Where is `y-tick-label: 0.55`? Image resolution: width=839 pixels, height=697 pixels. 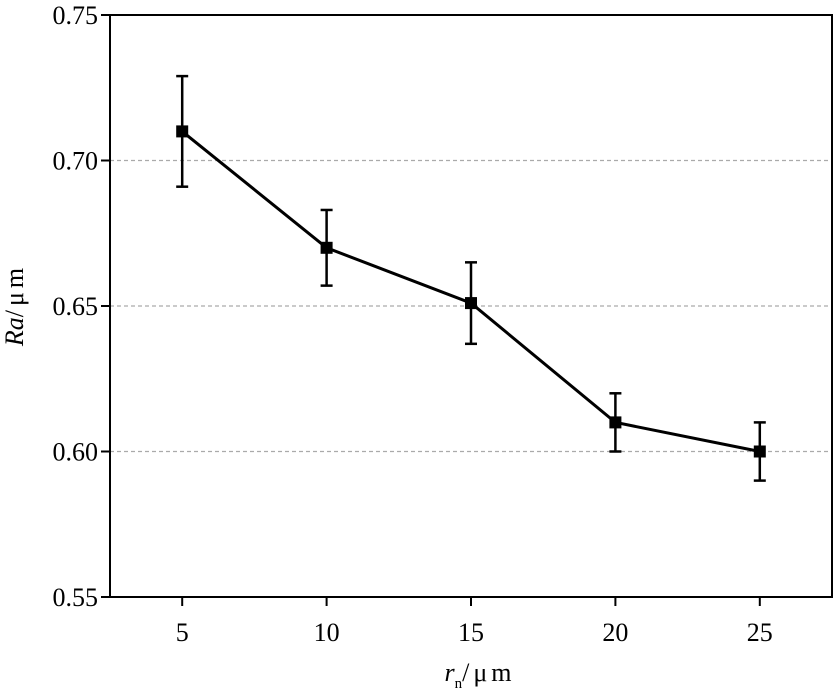
y-tick-label: 0.55 is located at coordinates (76, 597).